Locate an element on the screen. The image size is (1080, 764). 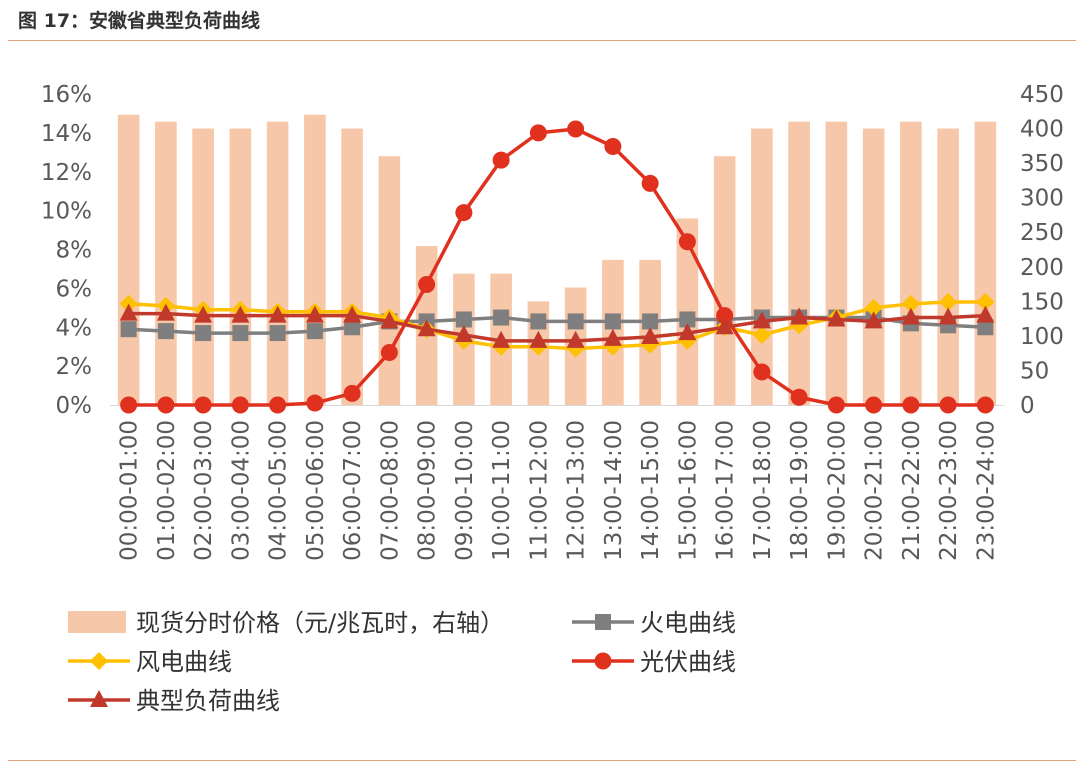
legend-label: 典型负荷曲线 is located at coordinates (208, 701).